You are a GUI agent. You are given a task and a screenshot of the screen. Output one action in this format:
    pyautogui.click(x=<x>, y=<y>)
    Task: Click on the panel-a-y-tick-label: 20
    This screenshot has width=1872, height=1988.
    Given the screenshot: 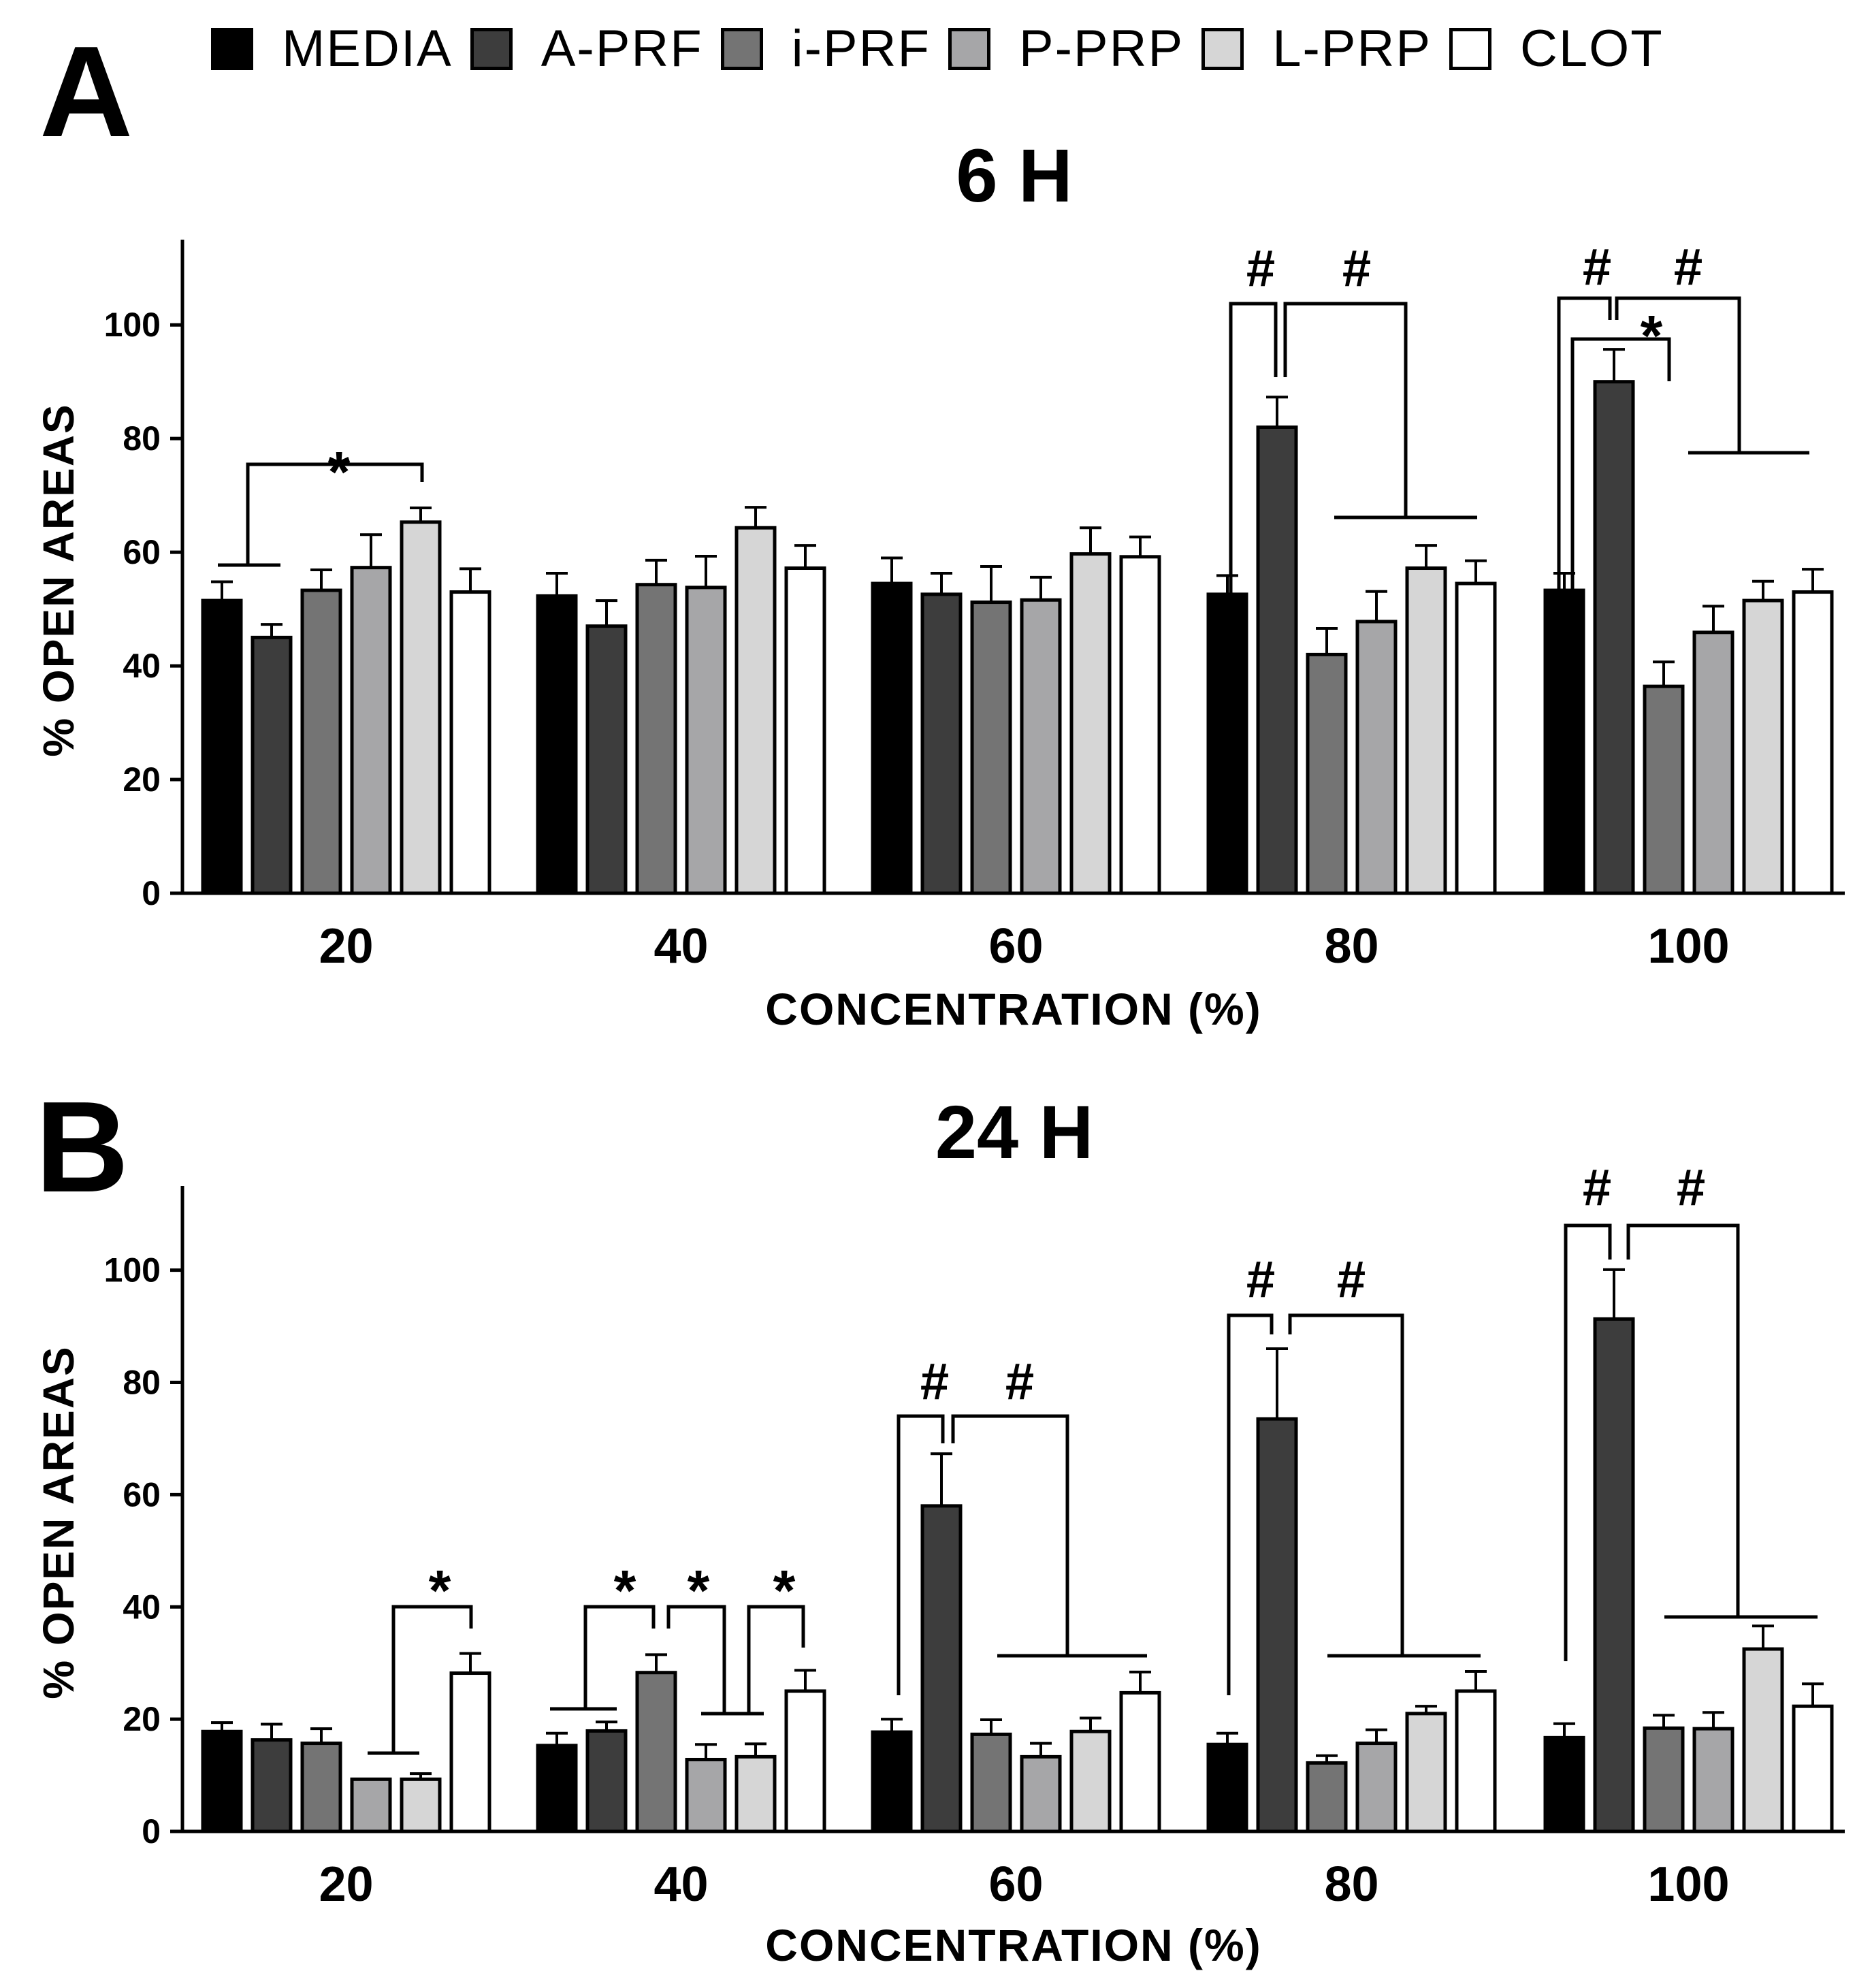 What is the action you would take?
    pyautogui.click(x=142, y=780)
    